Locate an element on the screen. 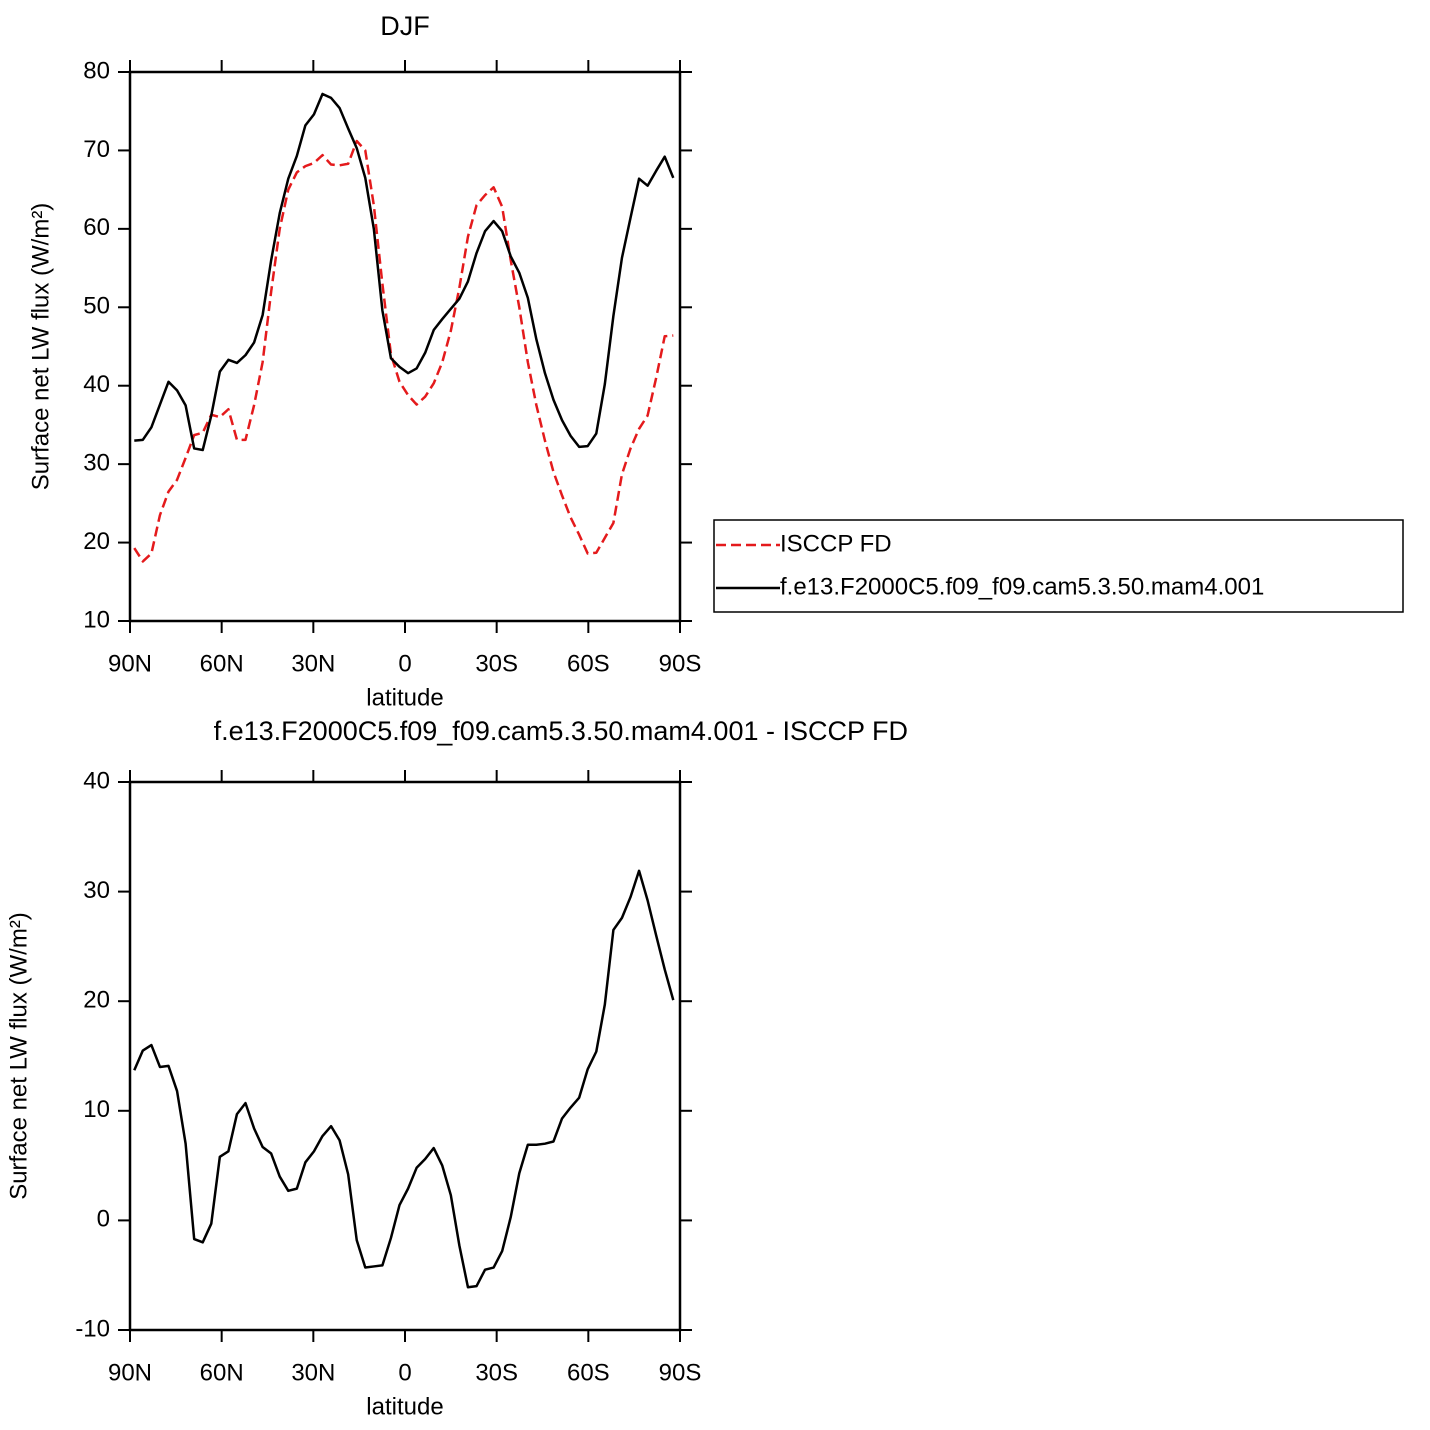  legend-box is located at coordinates (1058, 566).